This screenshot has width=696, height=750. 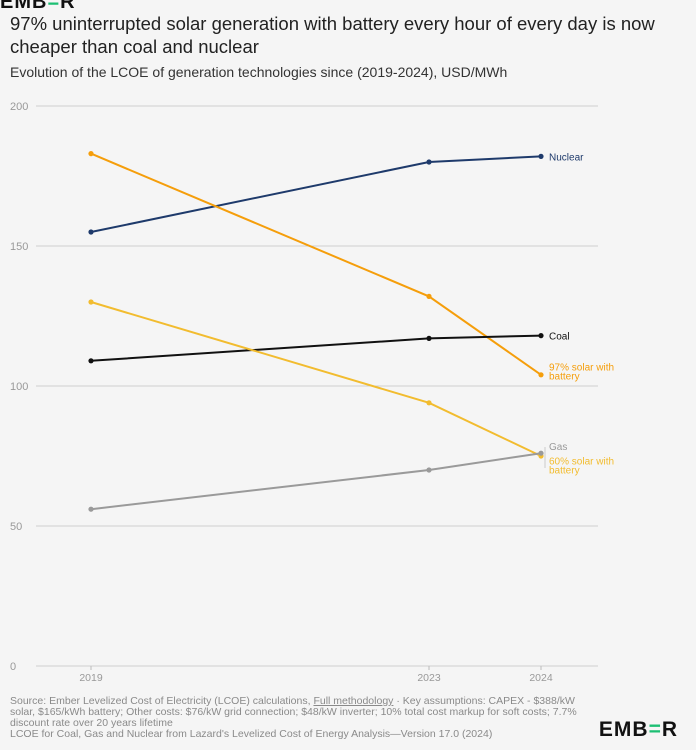 What do you see at coordinates (581, 367) in the screenshot?
I see `series-label: 97% solar with` at bounding box center [581, 367].